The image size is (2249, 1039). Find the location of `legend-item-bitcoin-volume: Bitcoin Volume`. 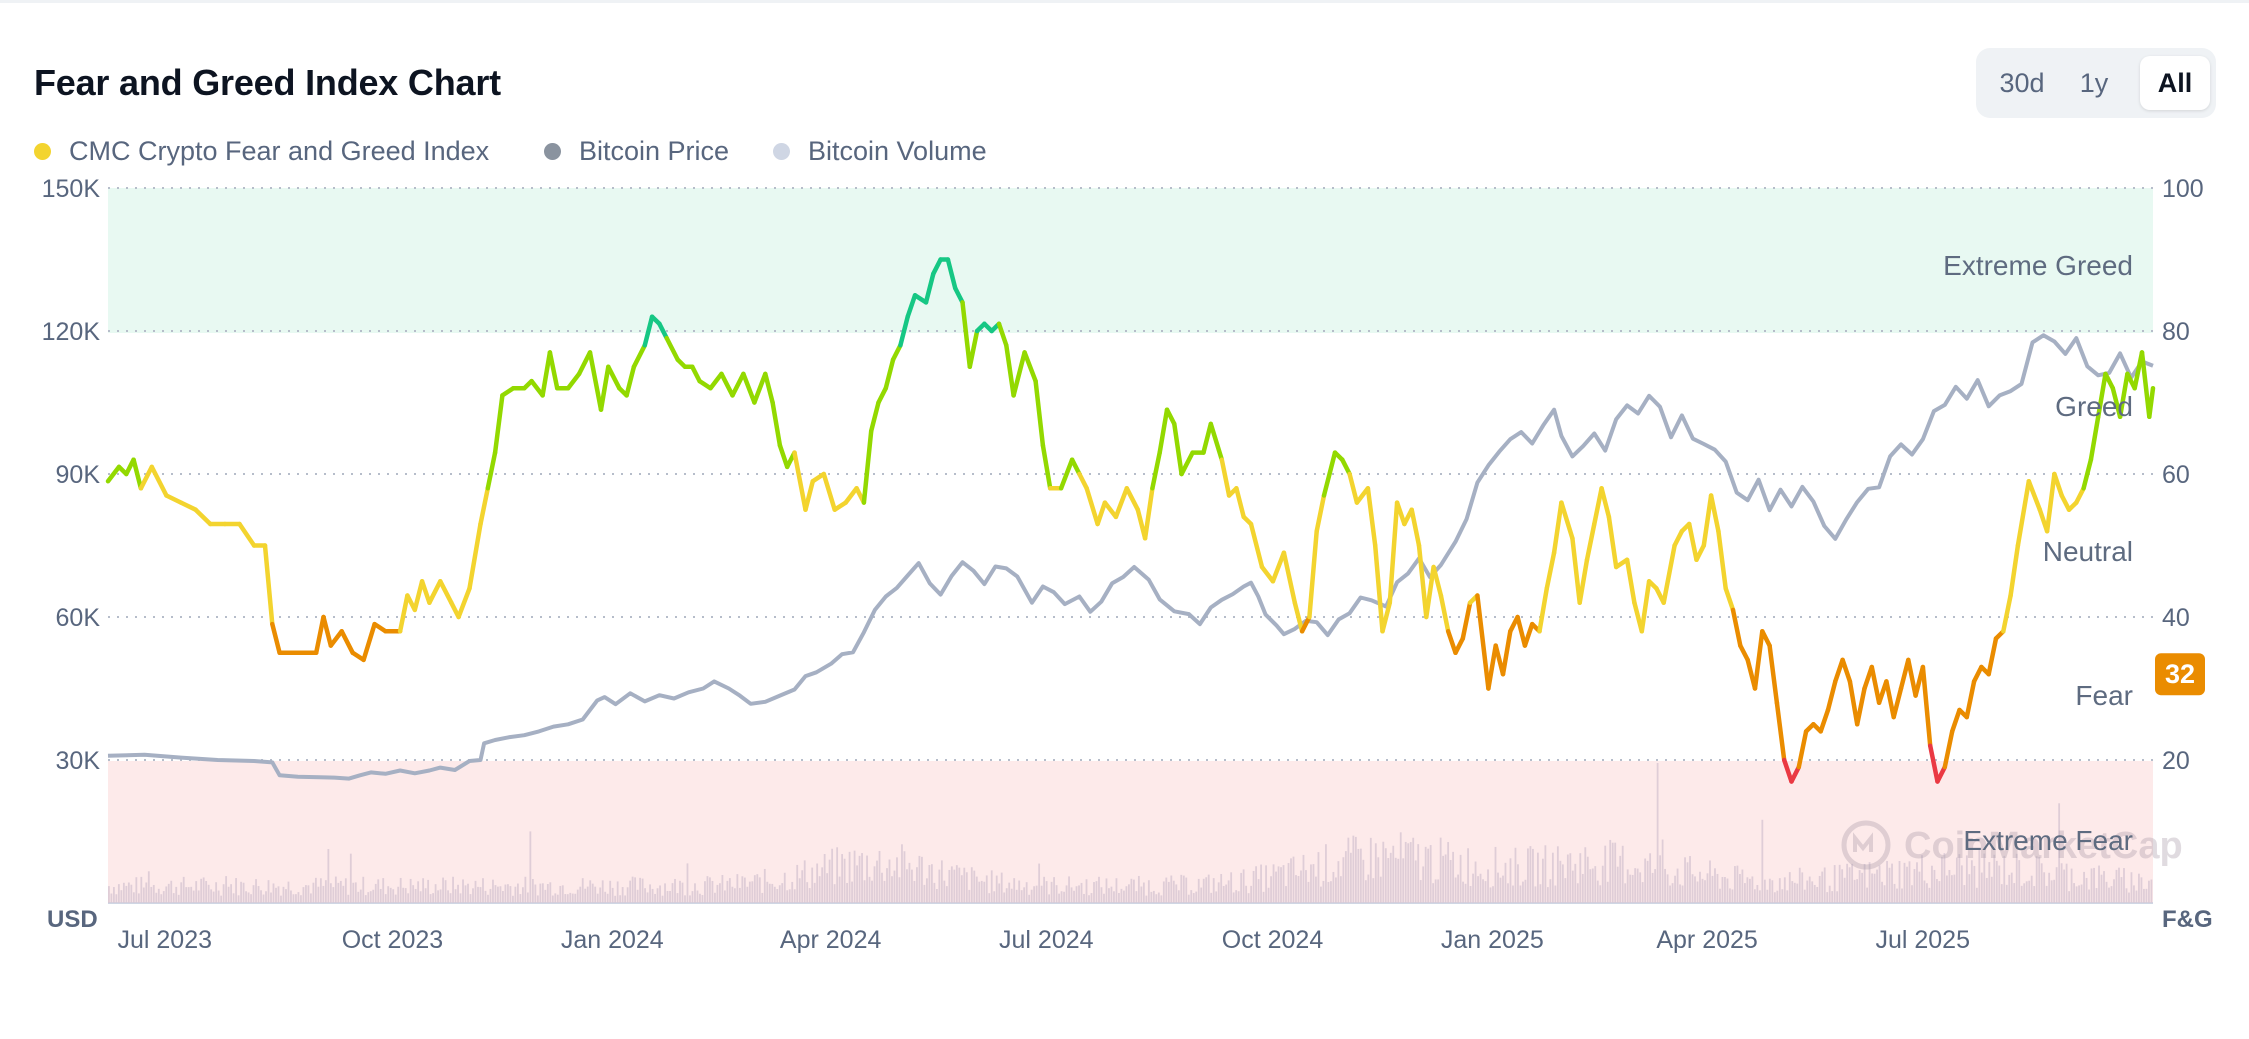

legend-item-bitcoin-volume: Bitcoin Volume is located at coordinates (880, 151).